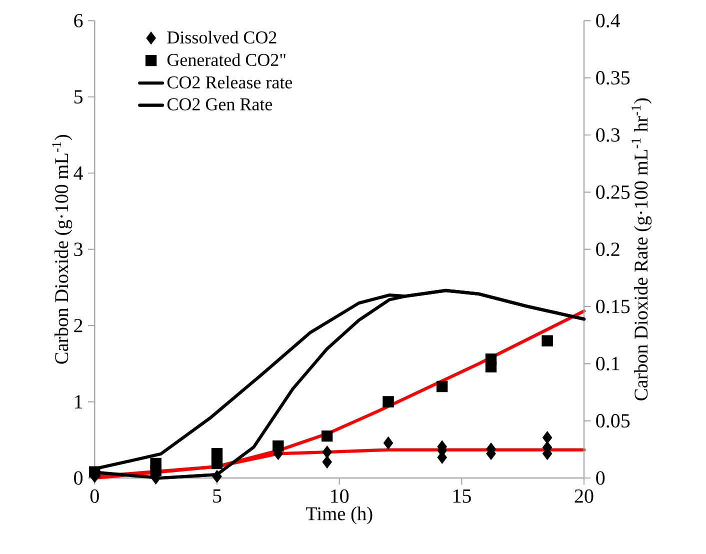 Image resolution: width=706 pixels, height=554 pixels. I want to click on y2-tick-label: 0.3, so click(608, 135).